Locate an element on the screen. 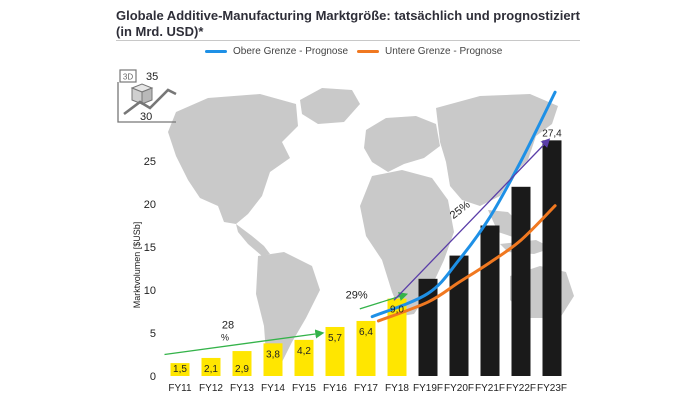 This screenshot has width=700, height=400. bar-value-label: 27,4 is located at coordinates (552, 133).